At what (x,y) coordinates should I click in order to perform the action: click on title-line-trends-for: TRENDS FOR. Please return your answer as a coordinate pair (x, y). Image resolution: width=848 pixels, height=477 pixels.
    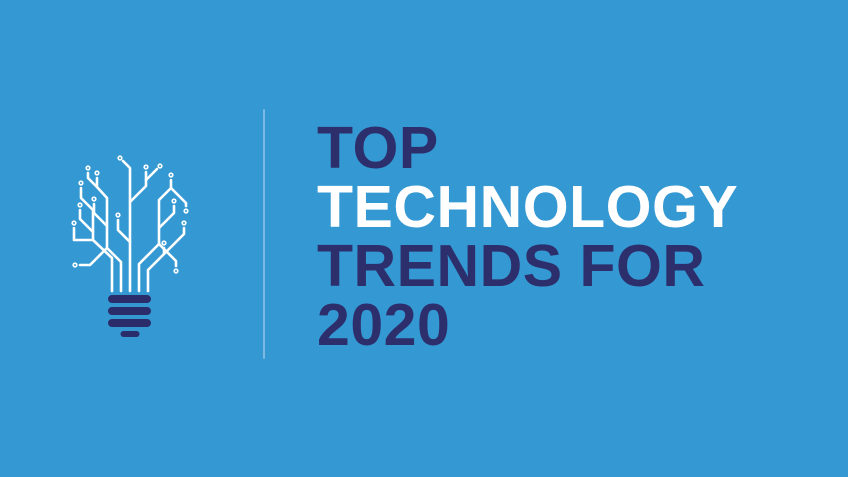
    Looking at the image, I should click on (511, 266).